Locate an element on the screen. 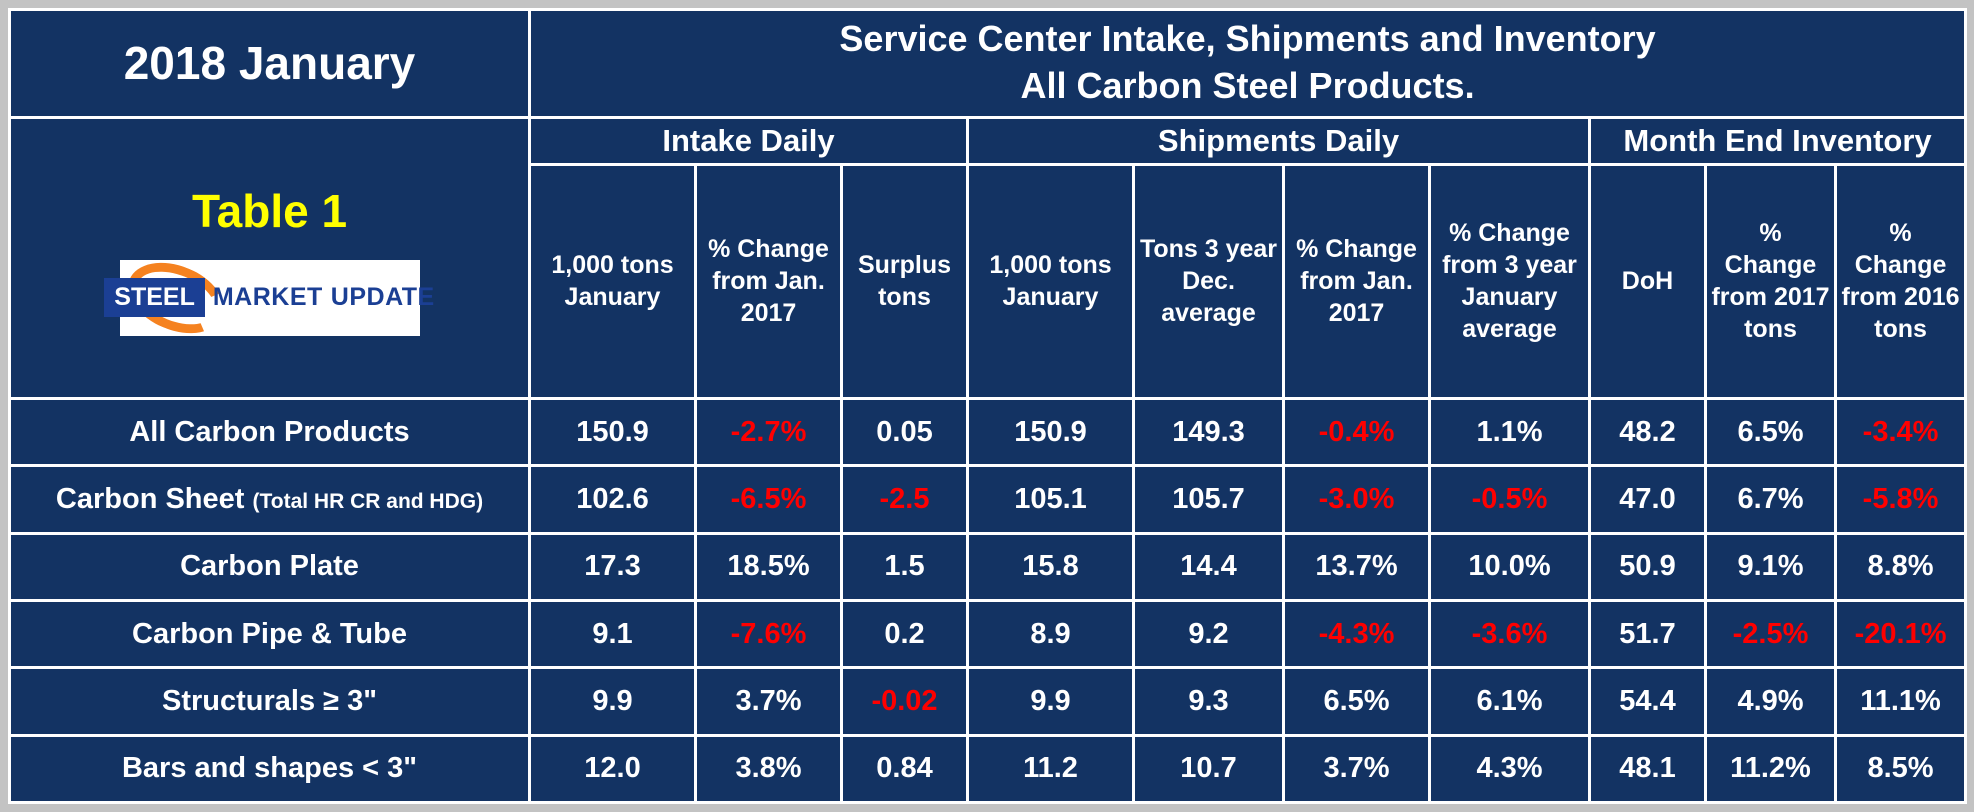 The width and height of the screenshot is (1974, 812). cell-value: -3.4% is located at coordinates (1900, 432).